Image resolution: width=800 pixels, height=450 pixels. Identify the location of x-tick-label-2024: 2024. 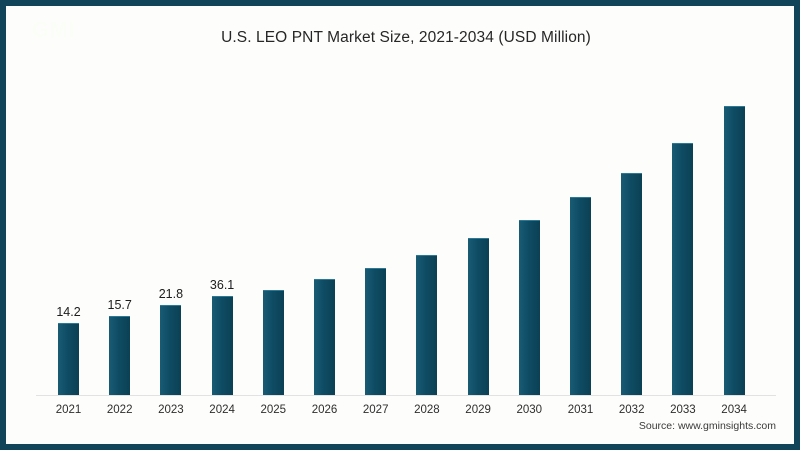
(222, 410).